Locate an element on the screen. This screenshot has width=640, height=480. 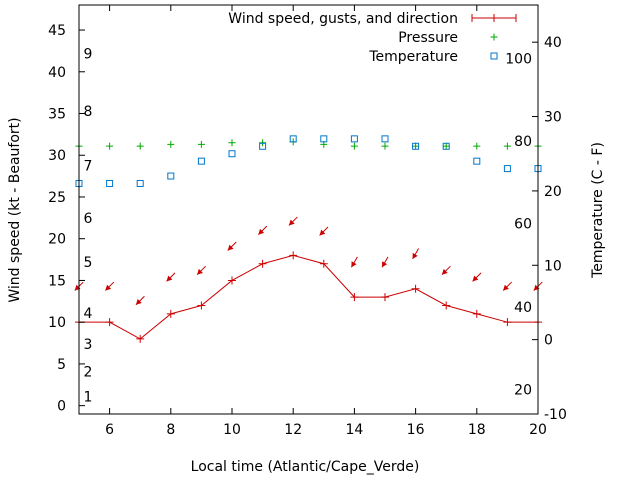
x-tick-label: 14 is located at coordinates (354, 430).